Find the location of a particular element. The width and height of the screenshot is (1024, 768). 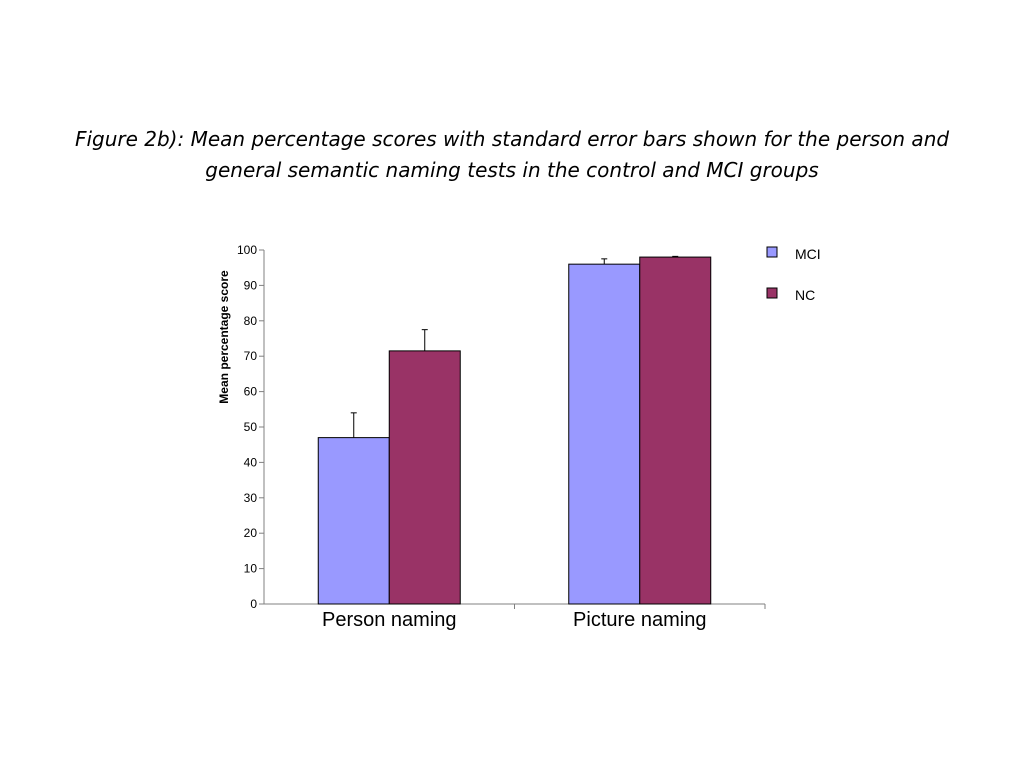

y-tick-label: 40 is located at coordinates (251, 462).